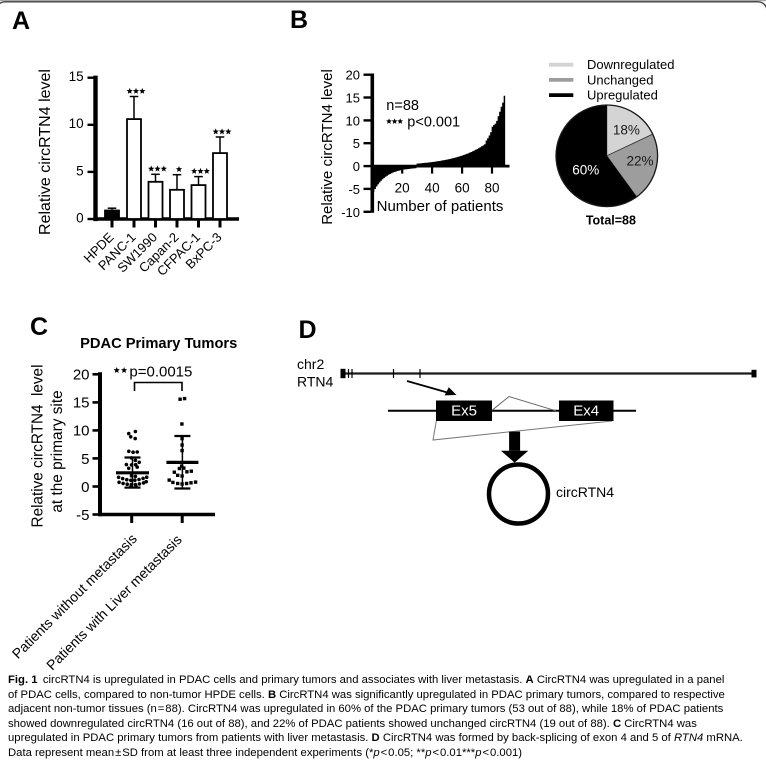  Describe the element at coordinates (433, 122) in the screenshot. I see `svg-text: p<0.001` at that location.